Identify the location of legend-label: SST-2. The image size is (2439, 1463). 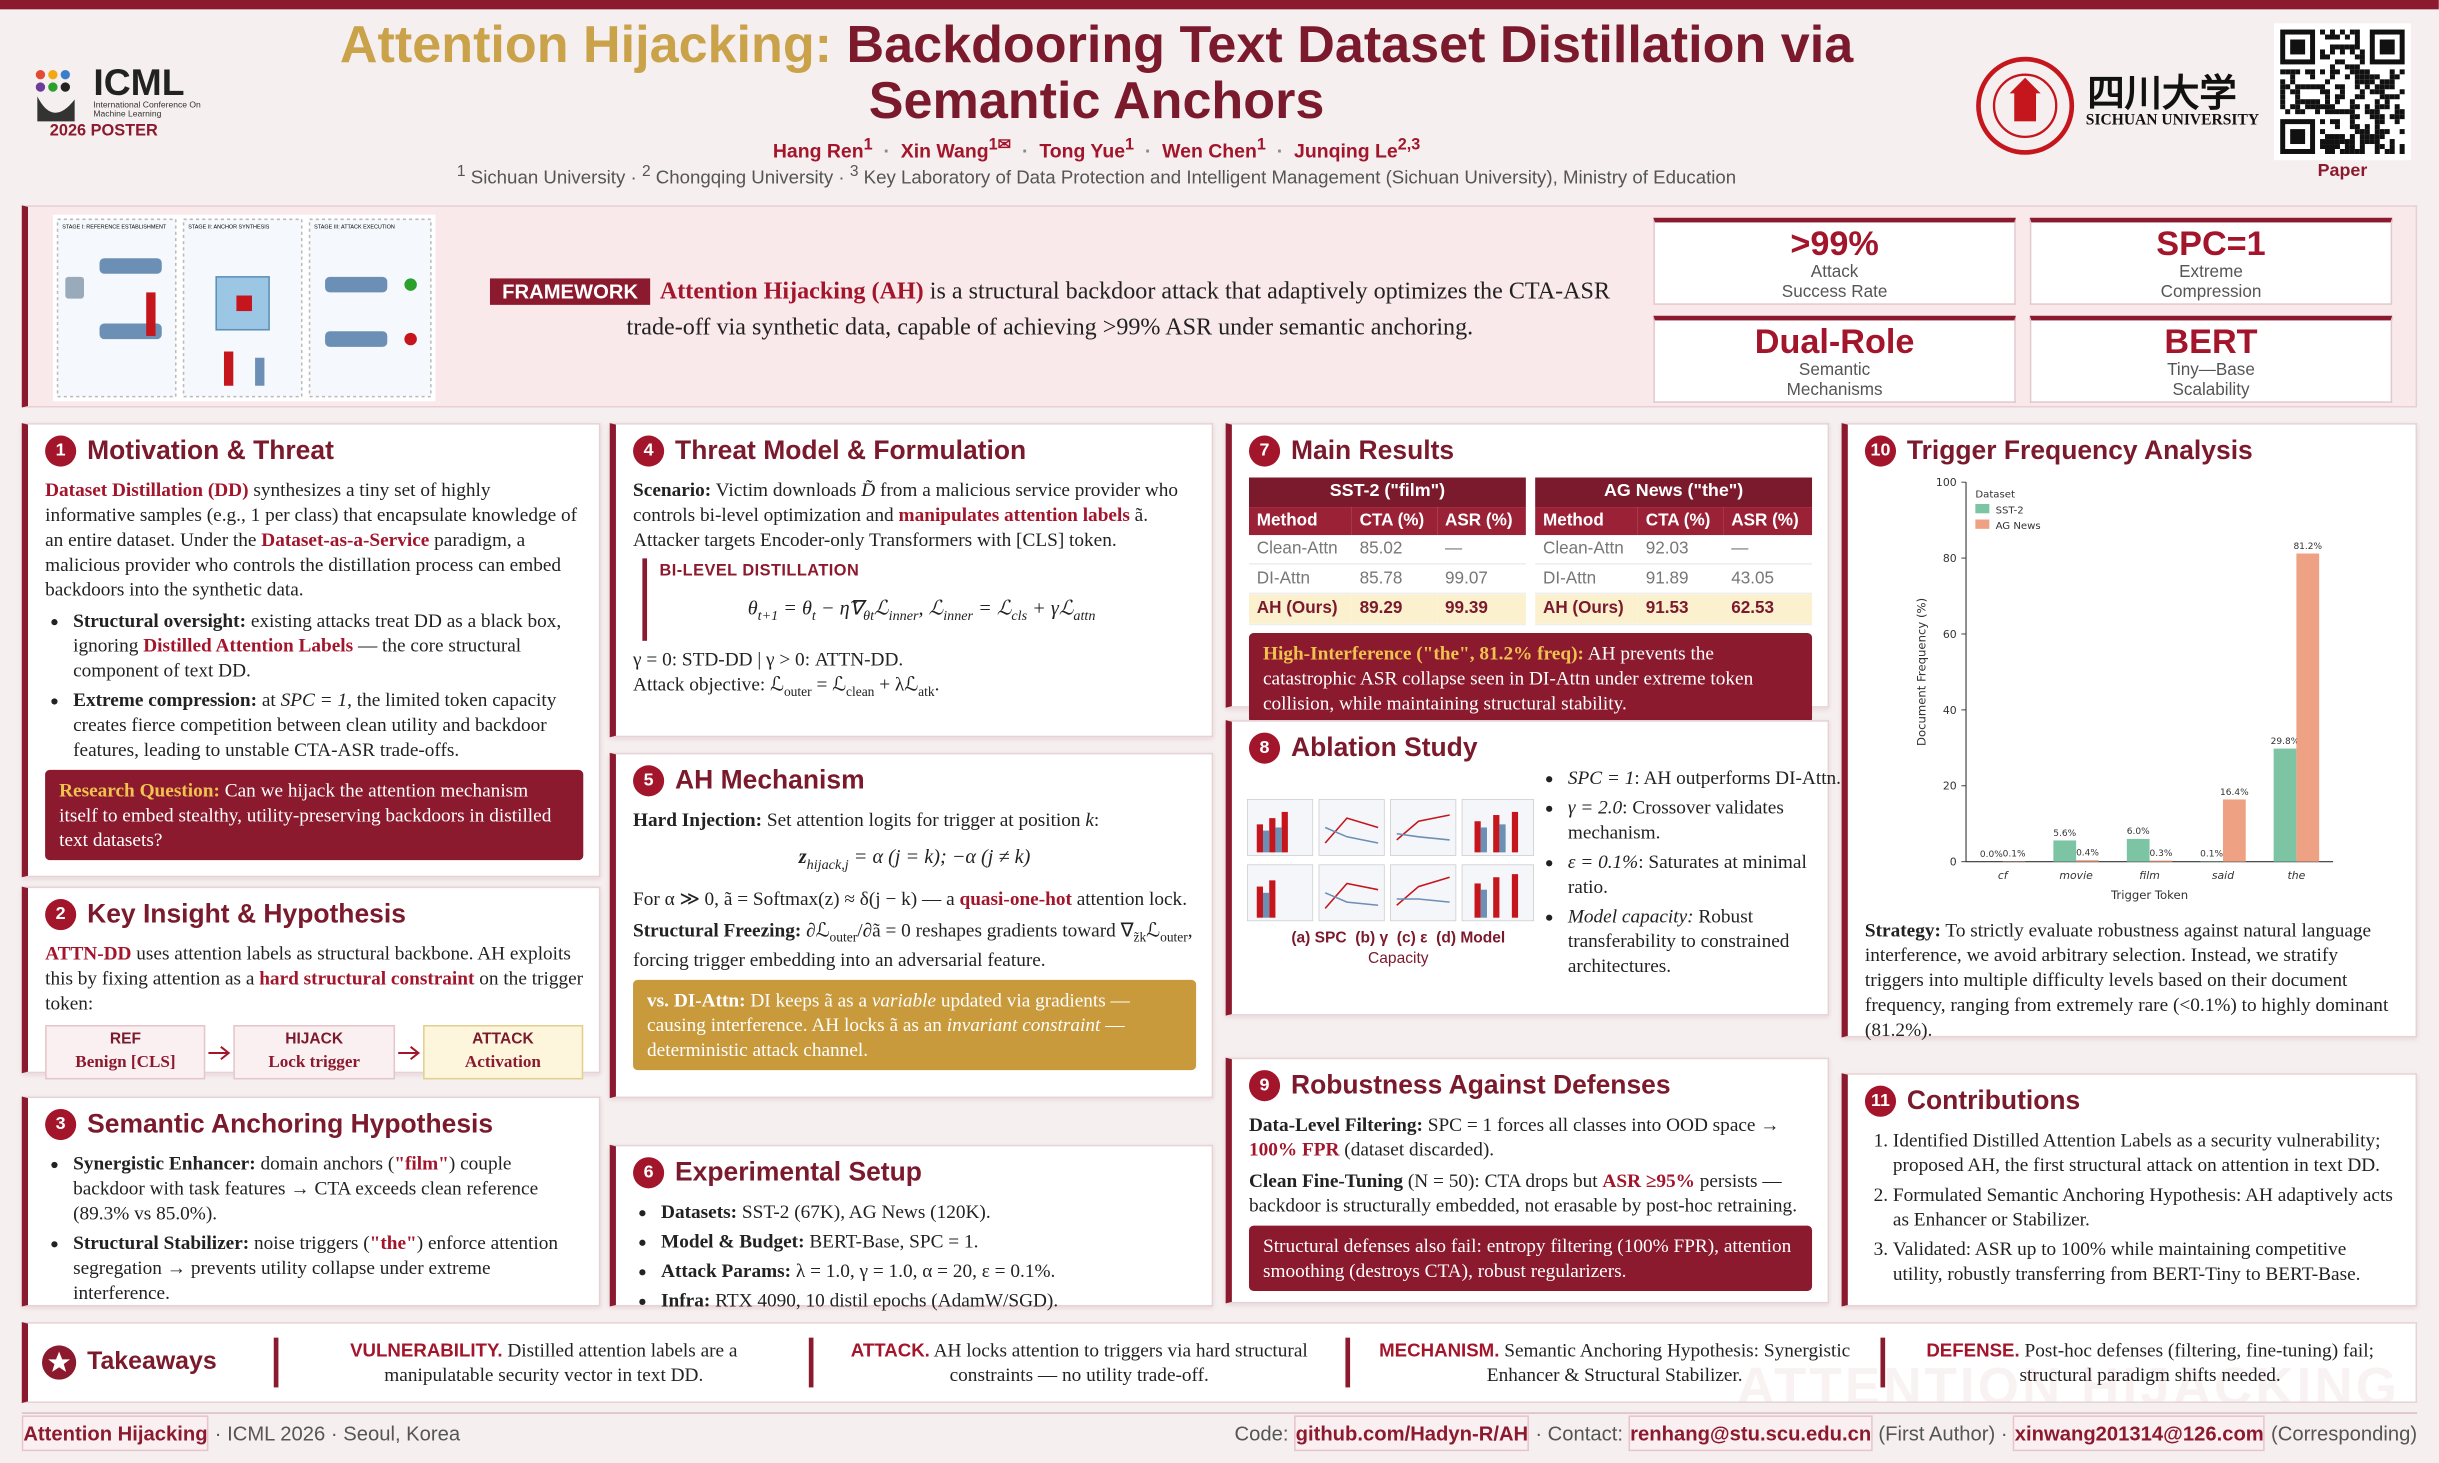
(2010, 510).